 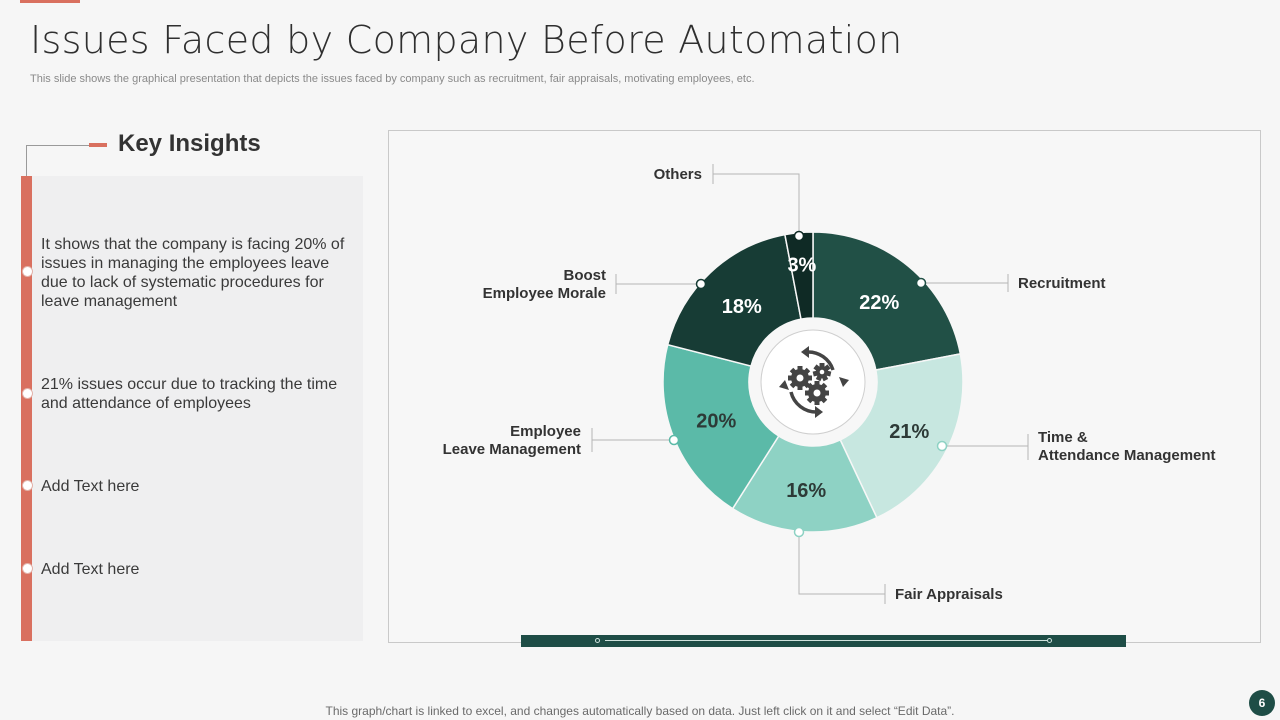 What do you see at coordinates (50, 1) in the screenshot?
I see `top-accent-bar` at bounding box center [50, 1].